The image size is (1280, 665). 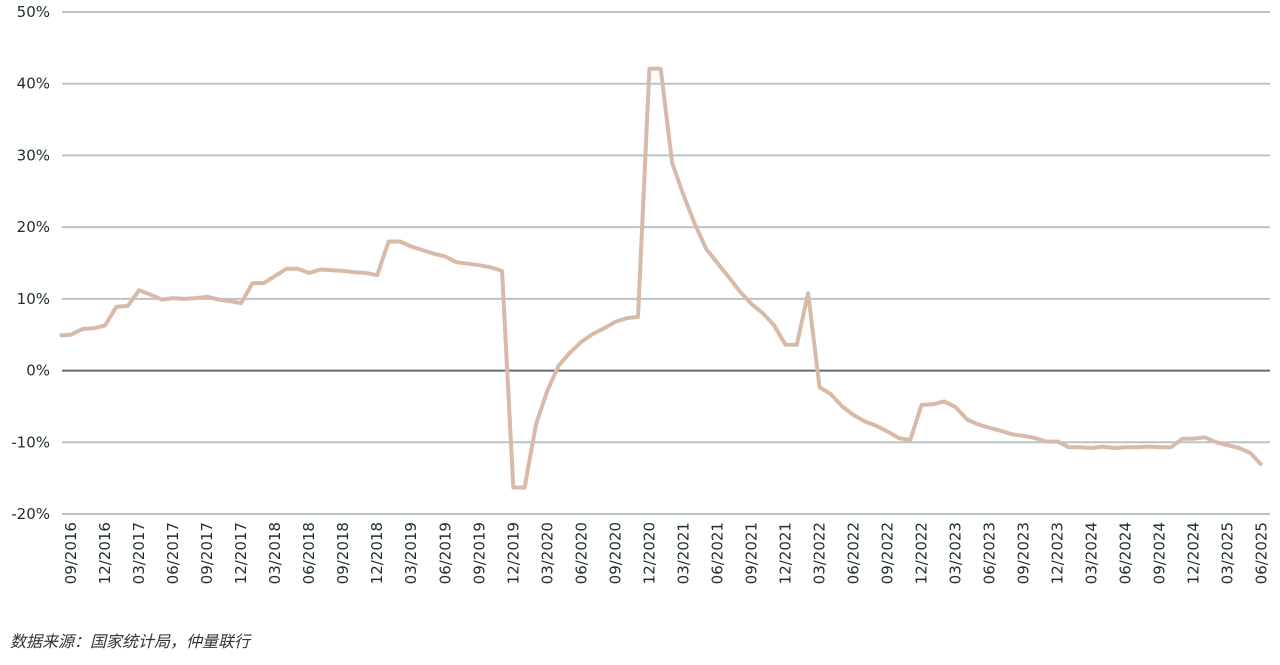 I want to click on x-tick-label: 12/2022, so click(x=922, y=553).